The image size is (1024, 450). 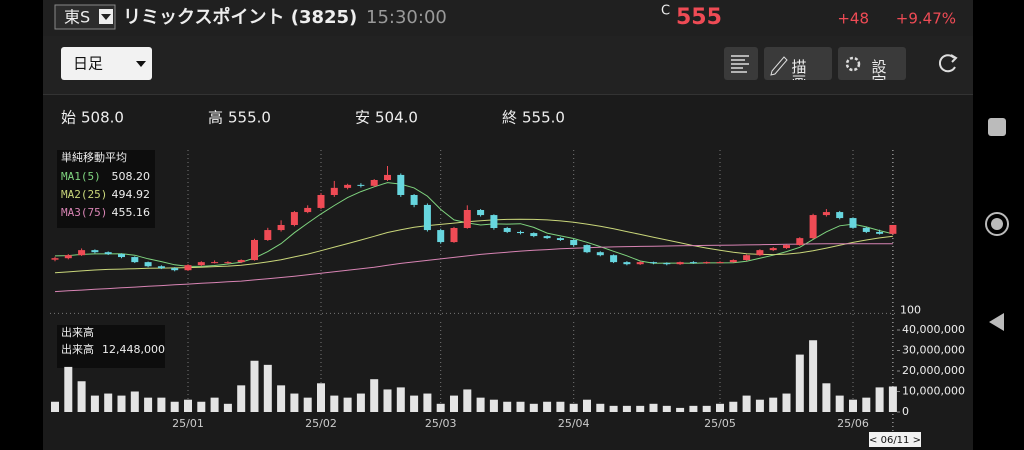 I want to click on cursor-label: < 06/11 >, so click(x=895, y=440).